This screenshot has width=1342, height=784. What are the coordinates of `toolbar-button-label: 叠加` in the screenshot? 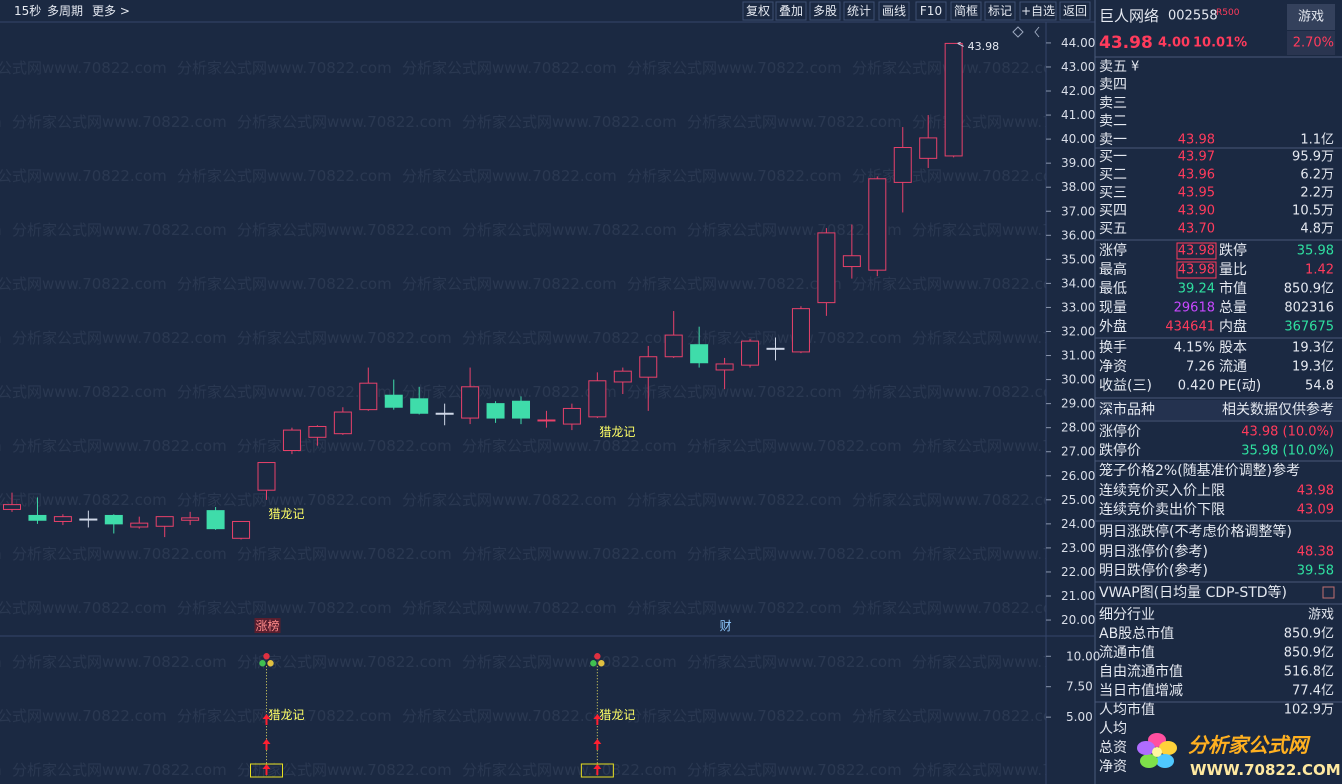 It's located at (791, 11).